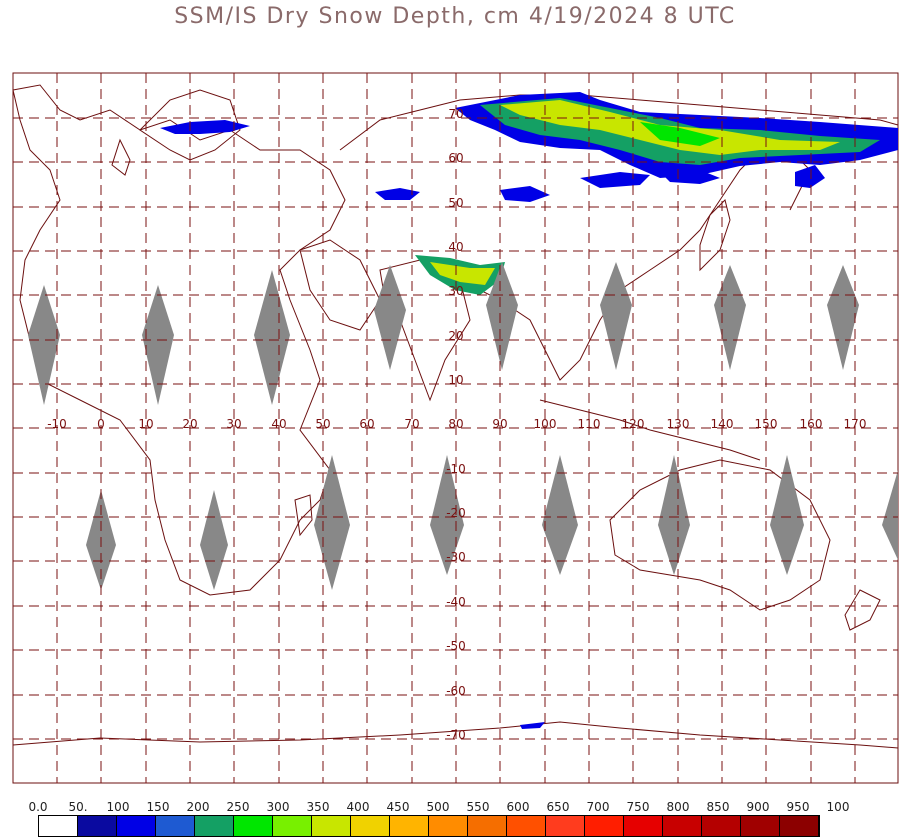  What do you see at coordinates (398, 807) in the screenshot?
I see `legend-label: 450` at bounding box center [398, 807].